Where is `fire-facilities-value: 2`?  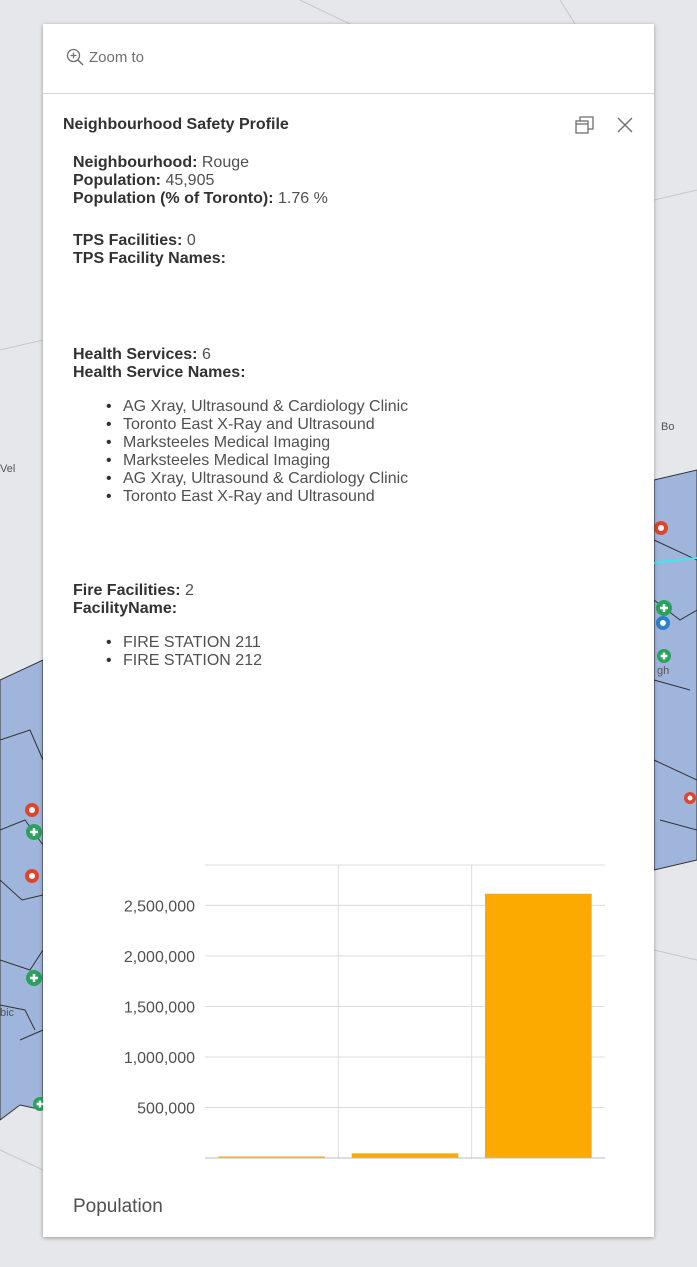 fire-facilities-value: 2 is located at coordinates (189, 590).